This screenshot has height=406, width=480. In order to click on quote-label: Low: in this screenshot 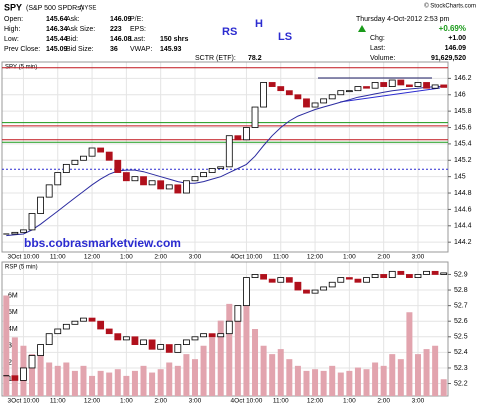, I will do `click(11, 39)`.